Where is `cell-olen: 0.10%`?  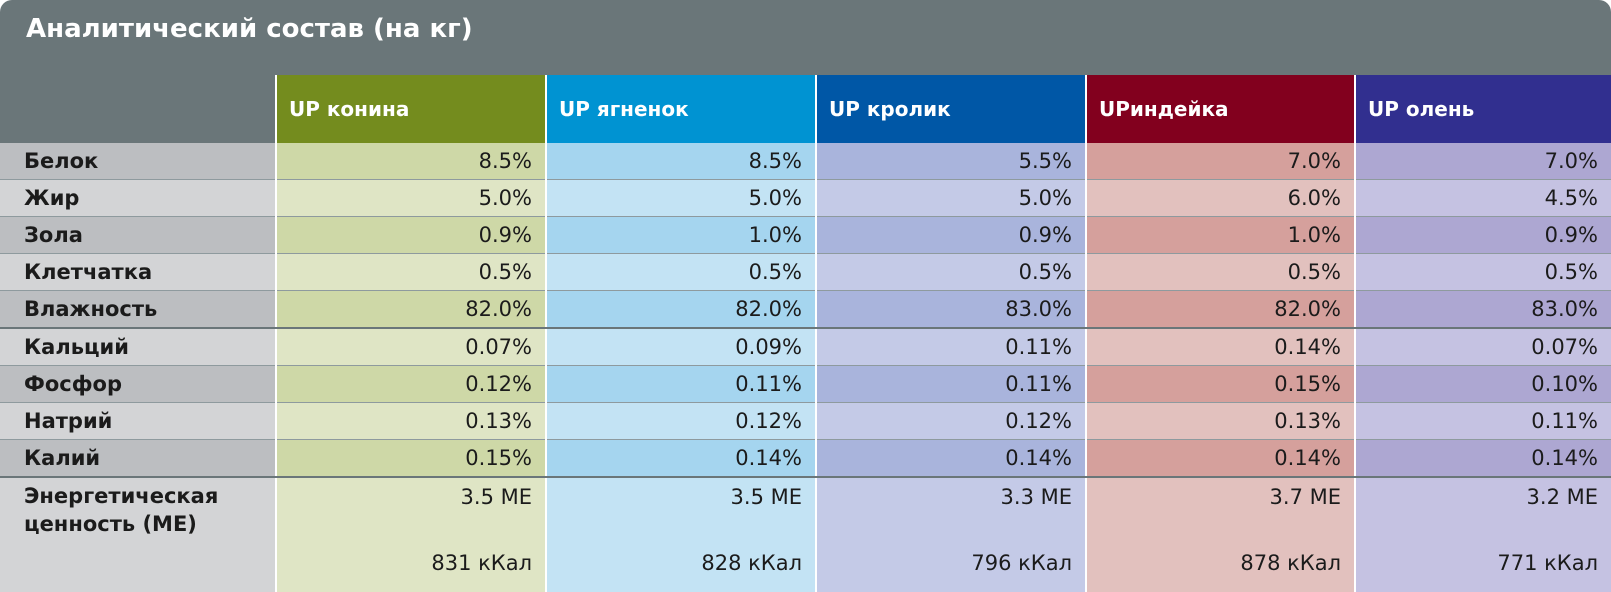 cell-olen: 0.10% is located at coordinates (1482, 384).